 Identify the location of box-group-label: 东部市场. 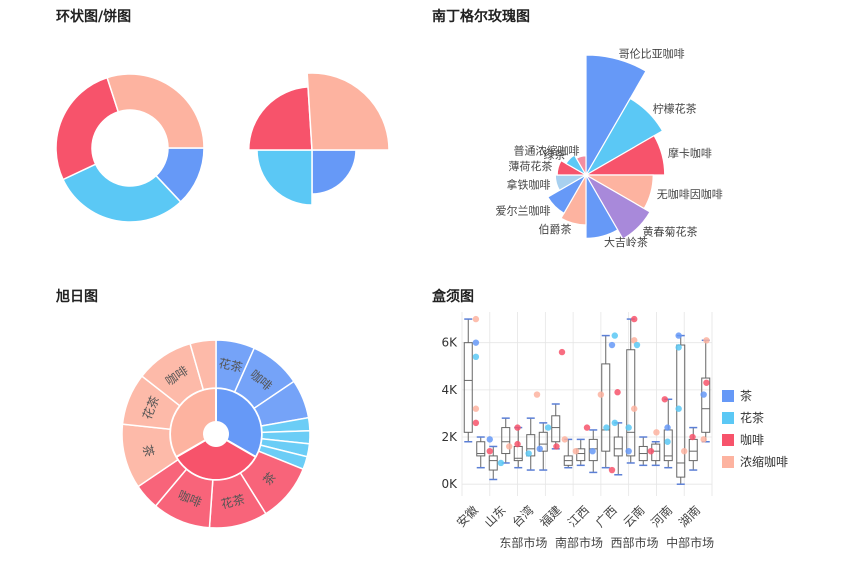
(523, 542).